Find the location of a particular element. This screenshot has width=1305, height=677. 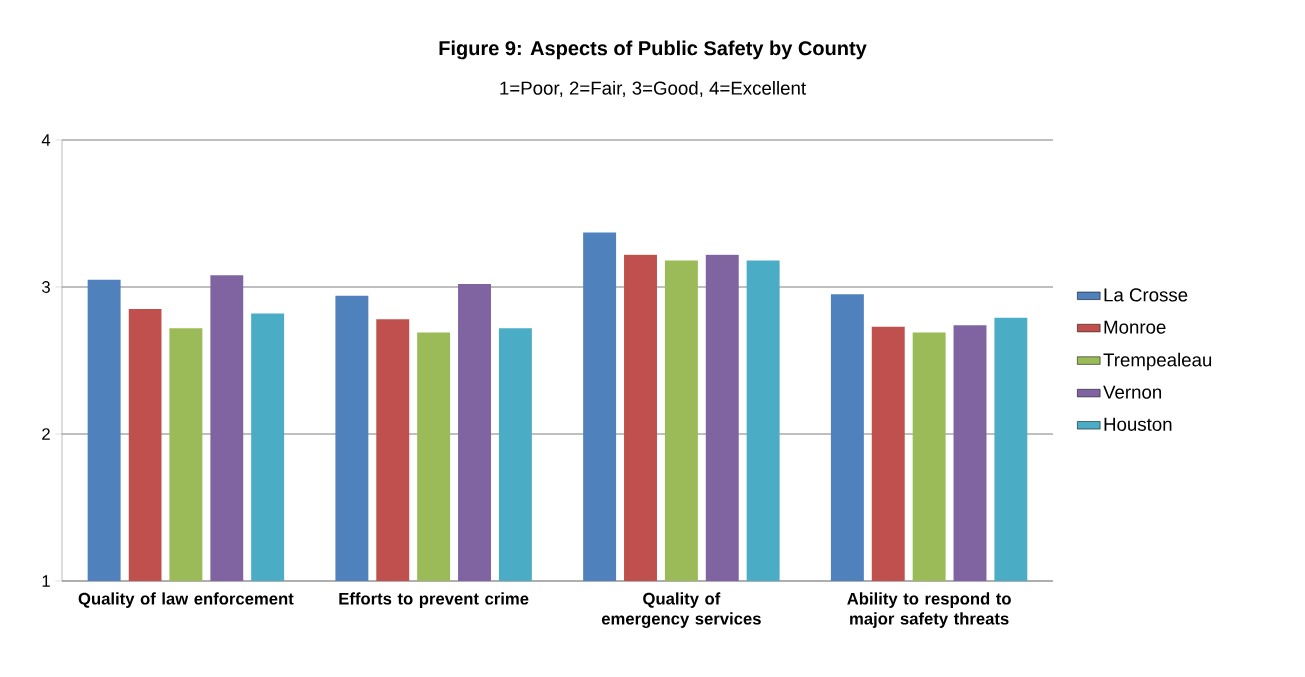

chart-subtitle: 1=Poor, 2=Fair, 3=Good, 4=Excellent is located at coordinates (653, 89).